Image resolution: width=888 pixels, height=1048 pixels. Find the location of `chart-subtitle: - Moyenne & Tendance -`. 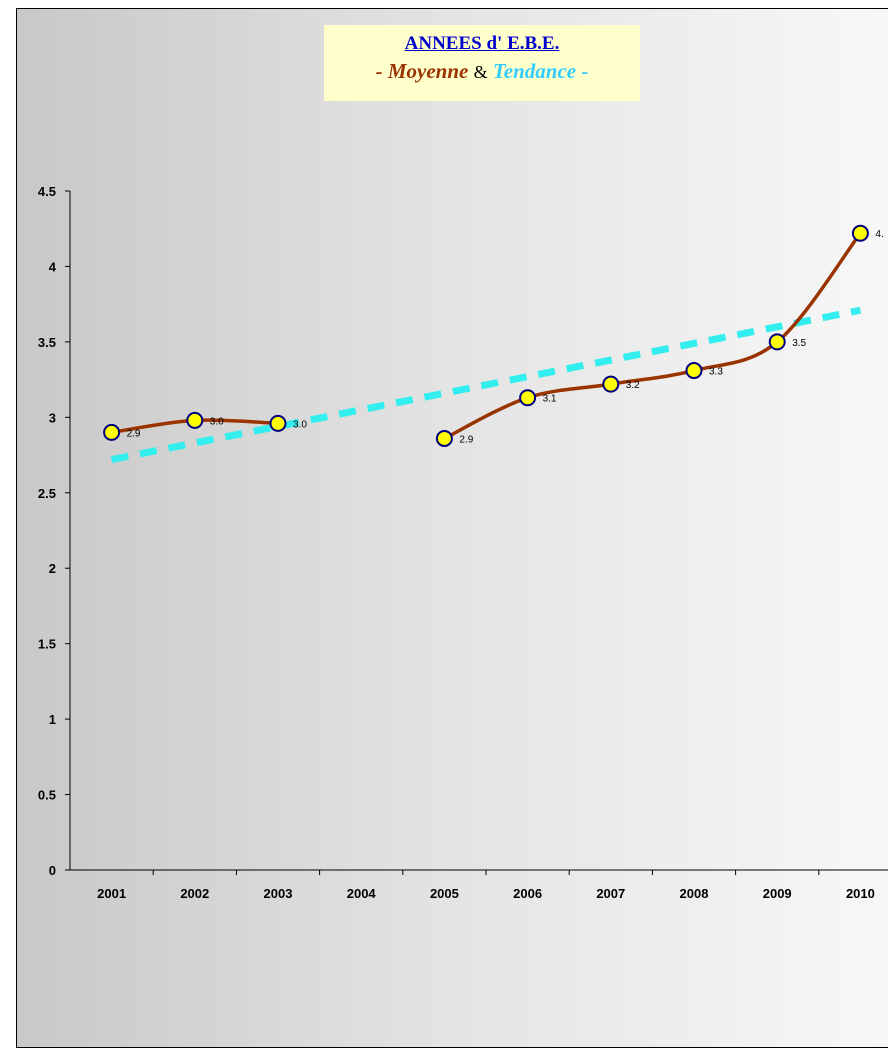

chart-subtitle: - Moyenne & Tendance - is located at coordinates (482, 71).